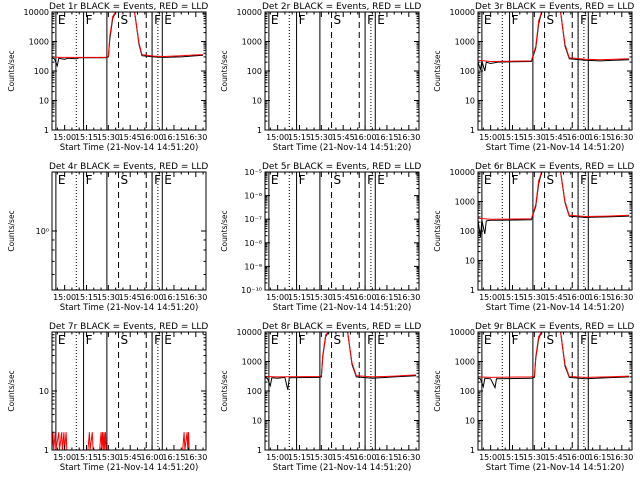  Describe the element at coordinates (253, 172) in the screenshot. I see `y-tick-label: 10⁻⁵` at that location.